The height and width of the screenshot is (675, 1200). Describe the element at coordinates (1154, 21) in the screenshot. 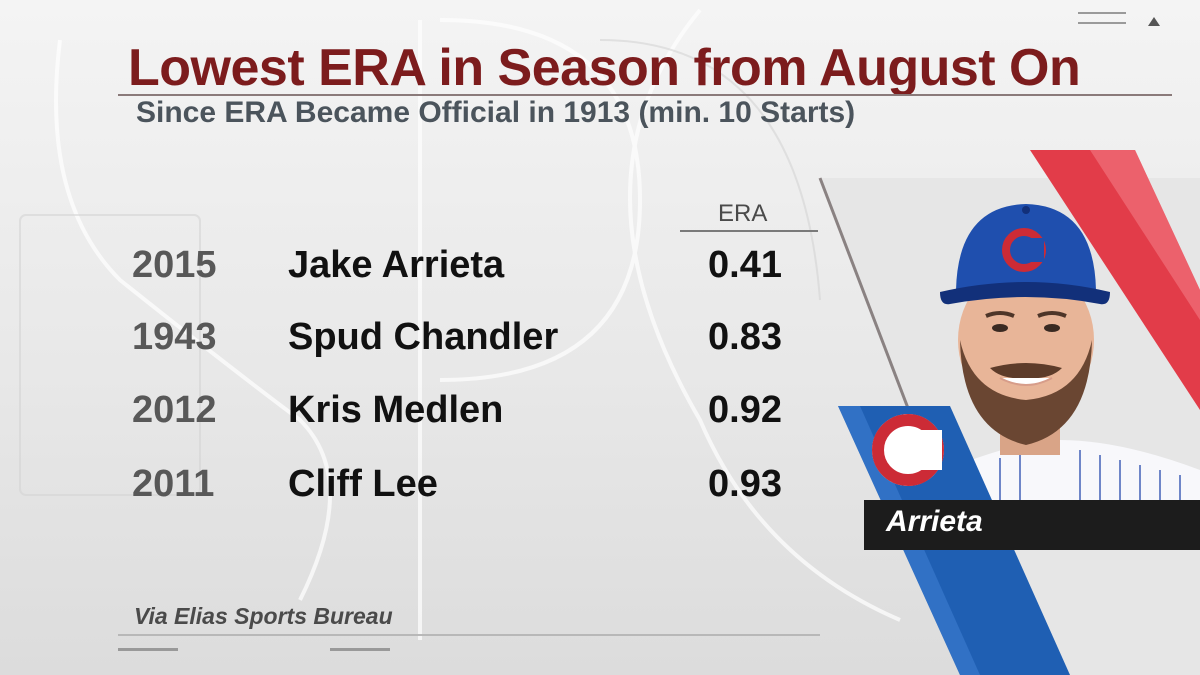

I see `caret-up-icon` at that location.